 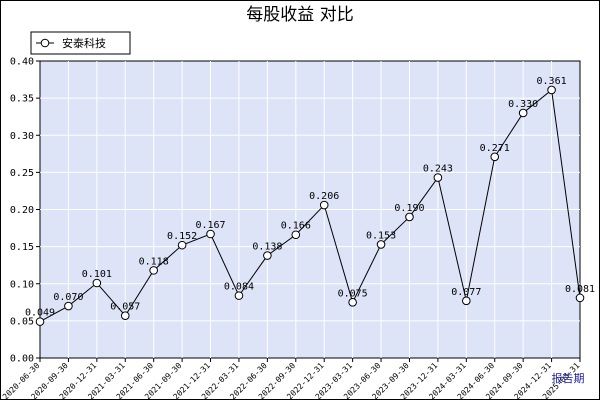 I want to click on data-label: 0.166, so click(x=296, y=226).